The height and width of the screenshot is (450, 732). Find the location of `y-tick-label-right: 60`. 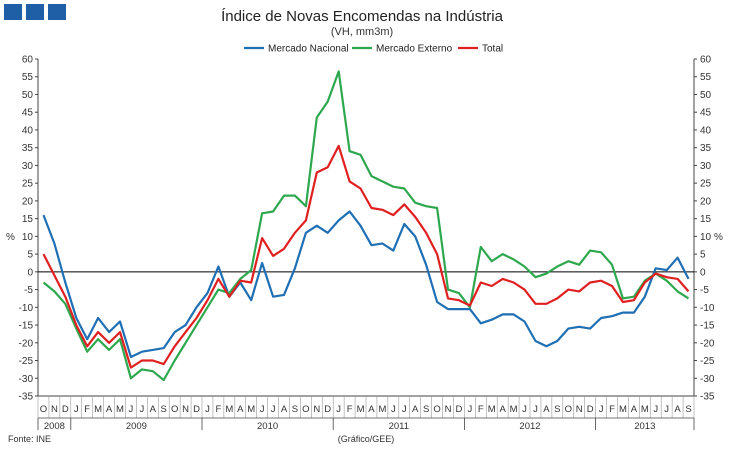

y-tick-label-right: 60 is located at coordinates (706, 60).